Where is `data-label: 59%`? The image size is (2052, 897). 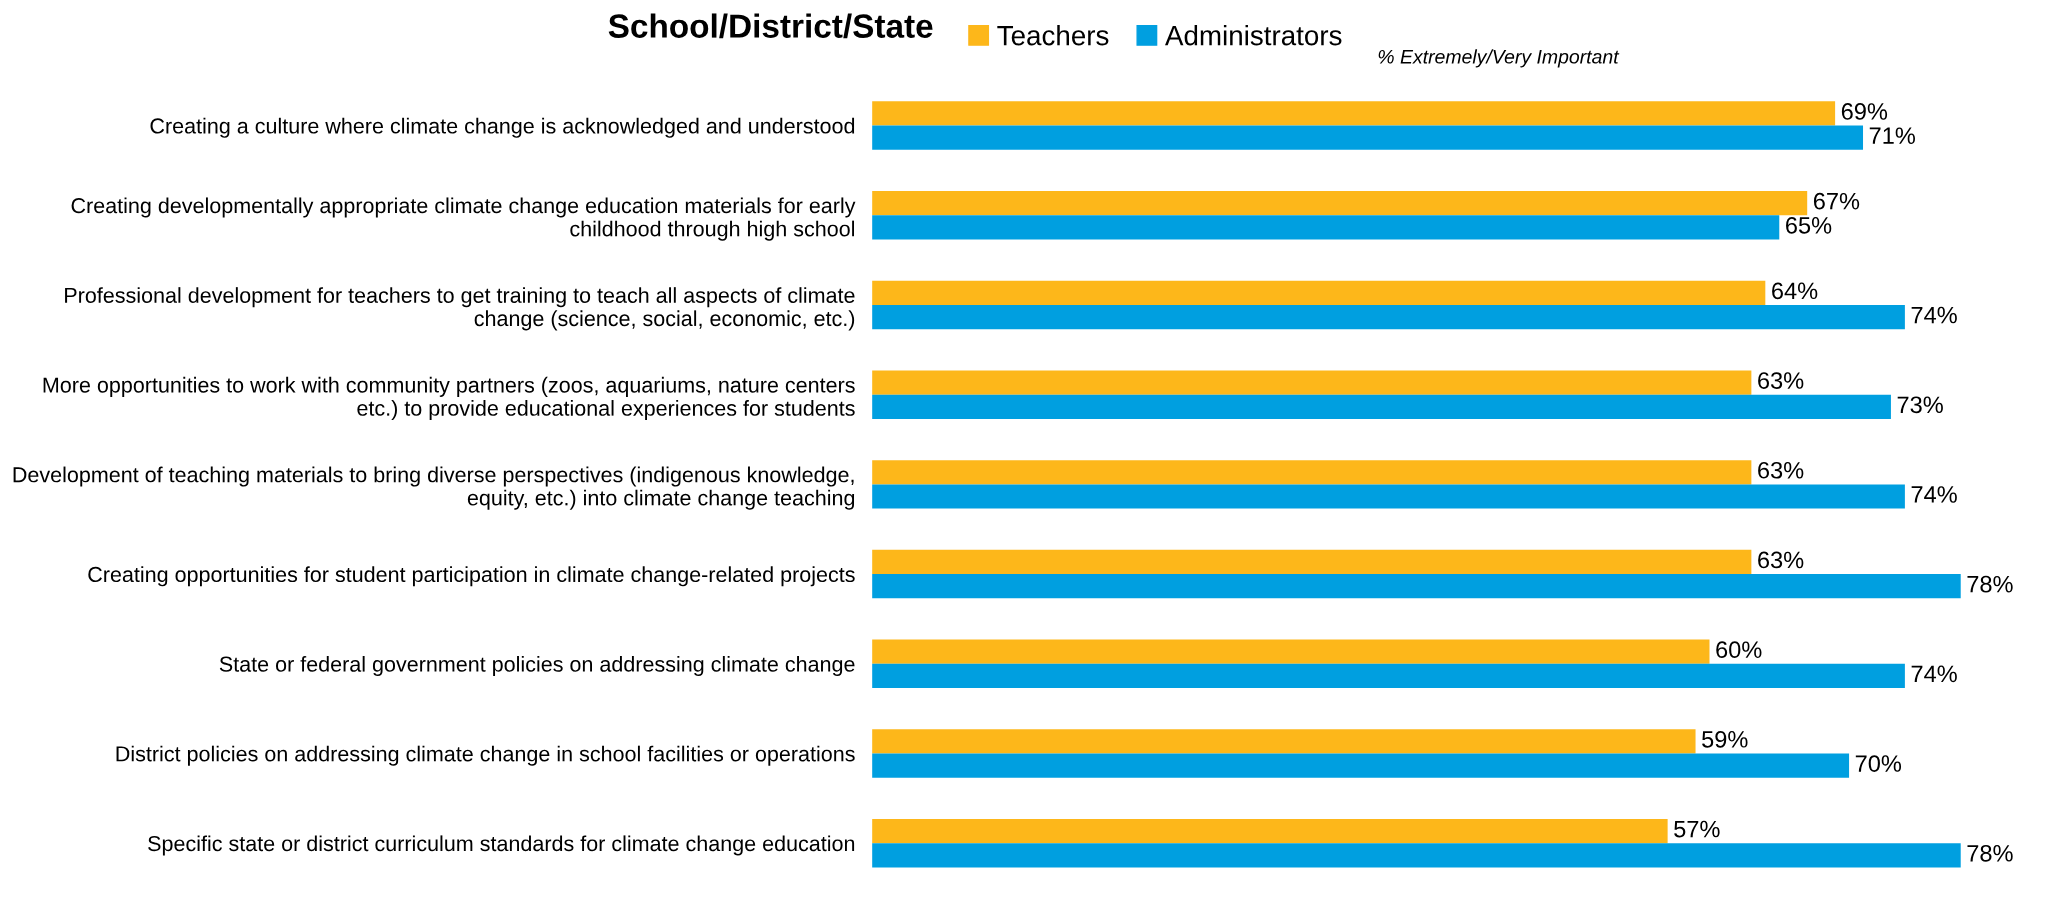 data-label: 59% is located at coordinates (1725, 739).